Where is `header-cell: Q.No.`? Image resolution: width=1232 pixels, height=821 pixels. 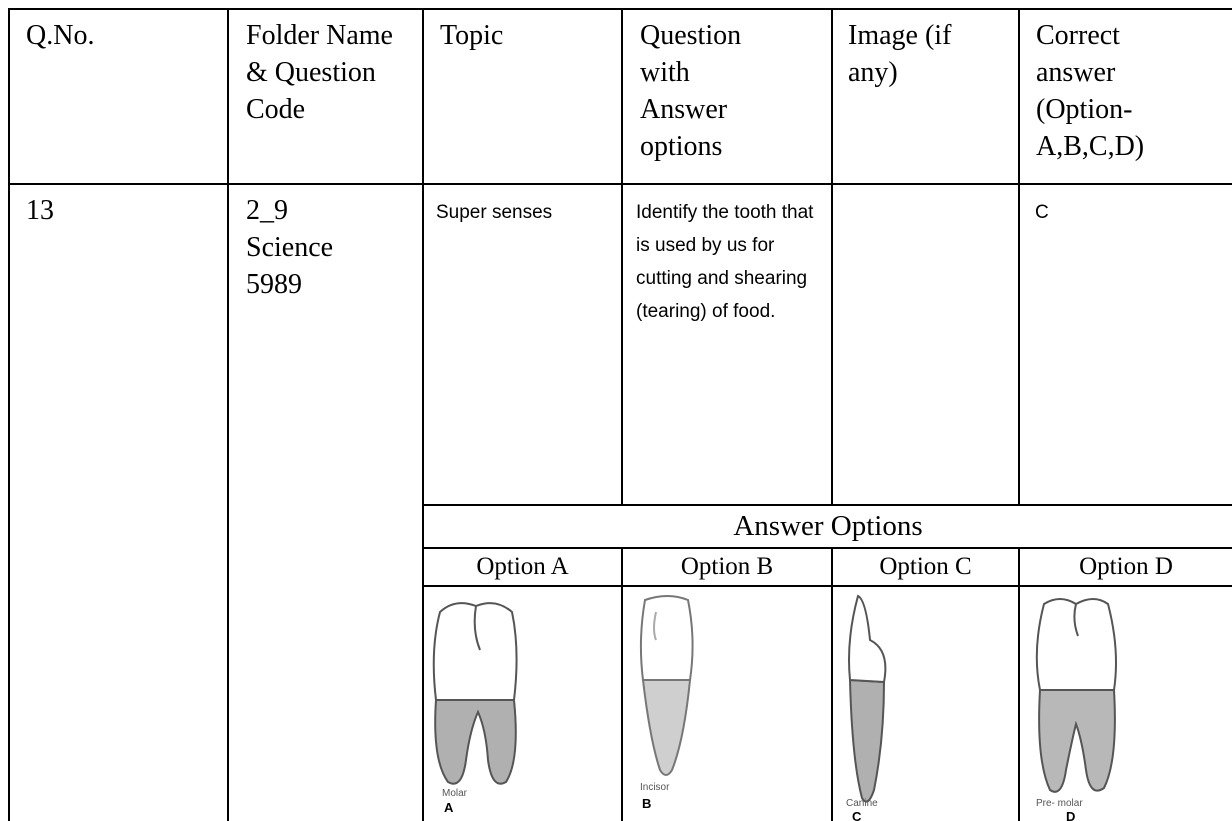
header-cell: Q.No. is located at coordinates (60, 35).